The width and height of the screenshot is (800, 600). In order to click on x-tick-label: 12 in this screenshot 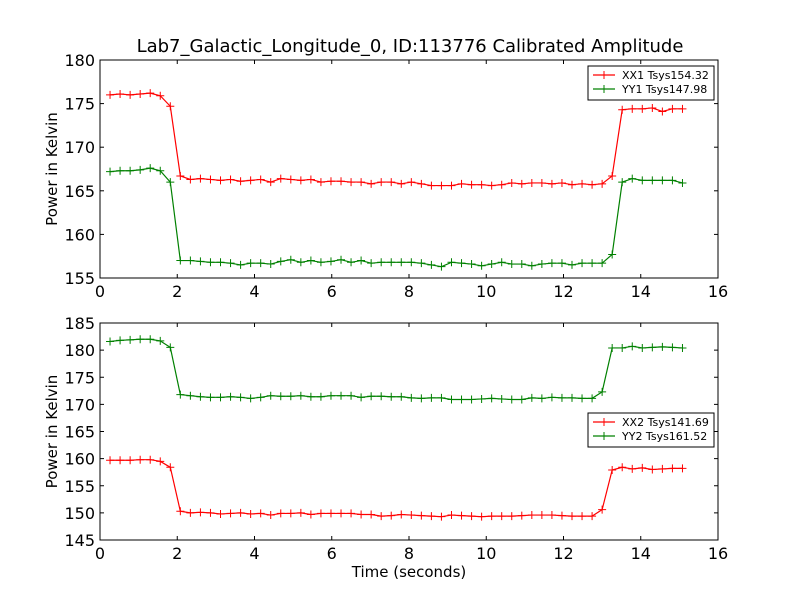, I will do `click(563, 553)`.